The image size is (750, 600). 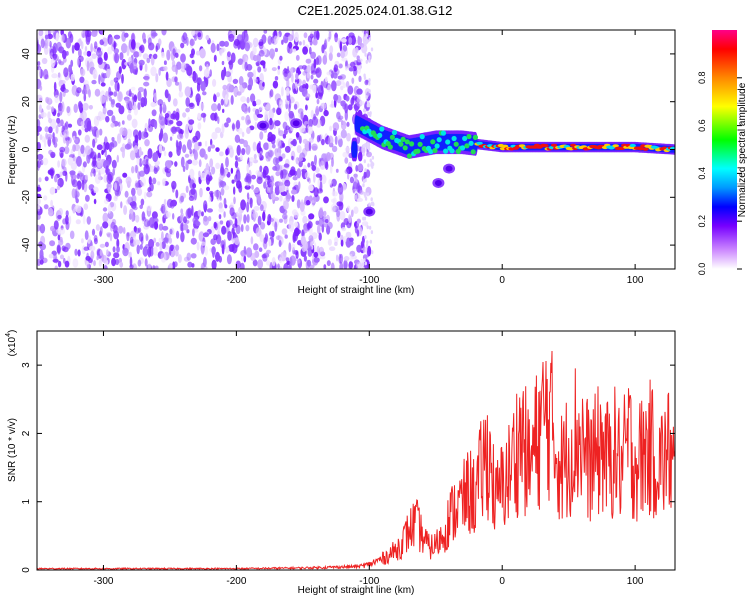 I want to click on snr-y-scale-exponent: 4, so click(x=8, y=335).